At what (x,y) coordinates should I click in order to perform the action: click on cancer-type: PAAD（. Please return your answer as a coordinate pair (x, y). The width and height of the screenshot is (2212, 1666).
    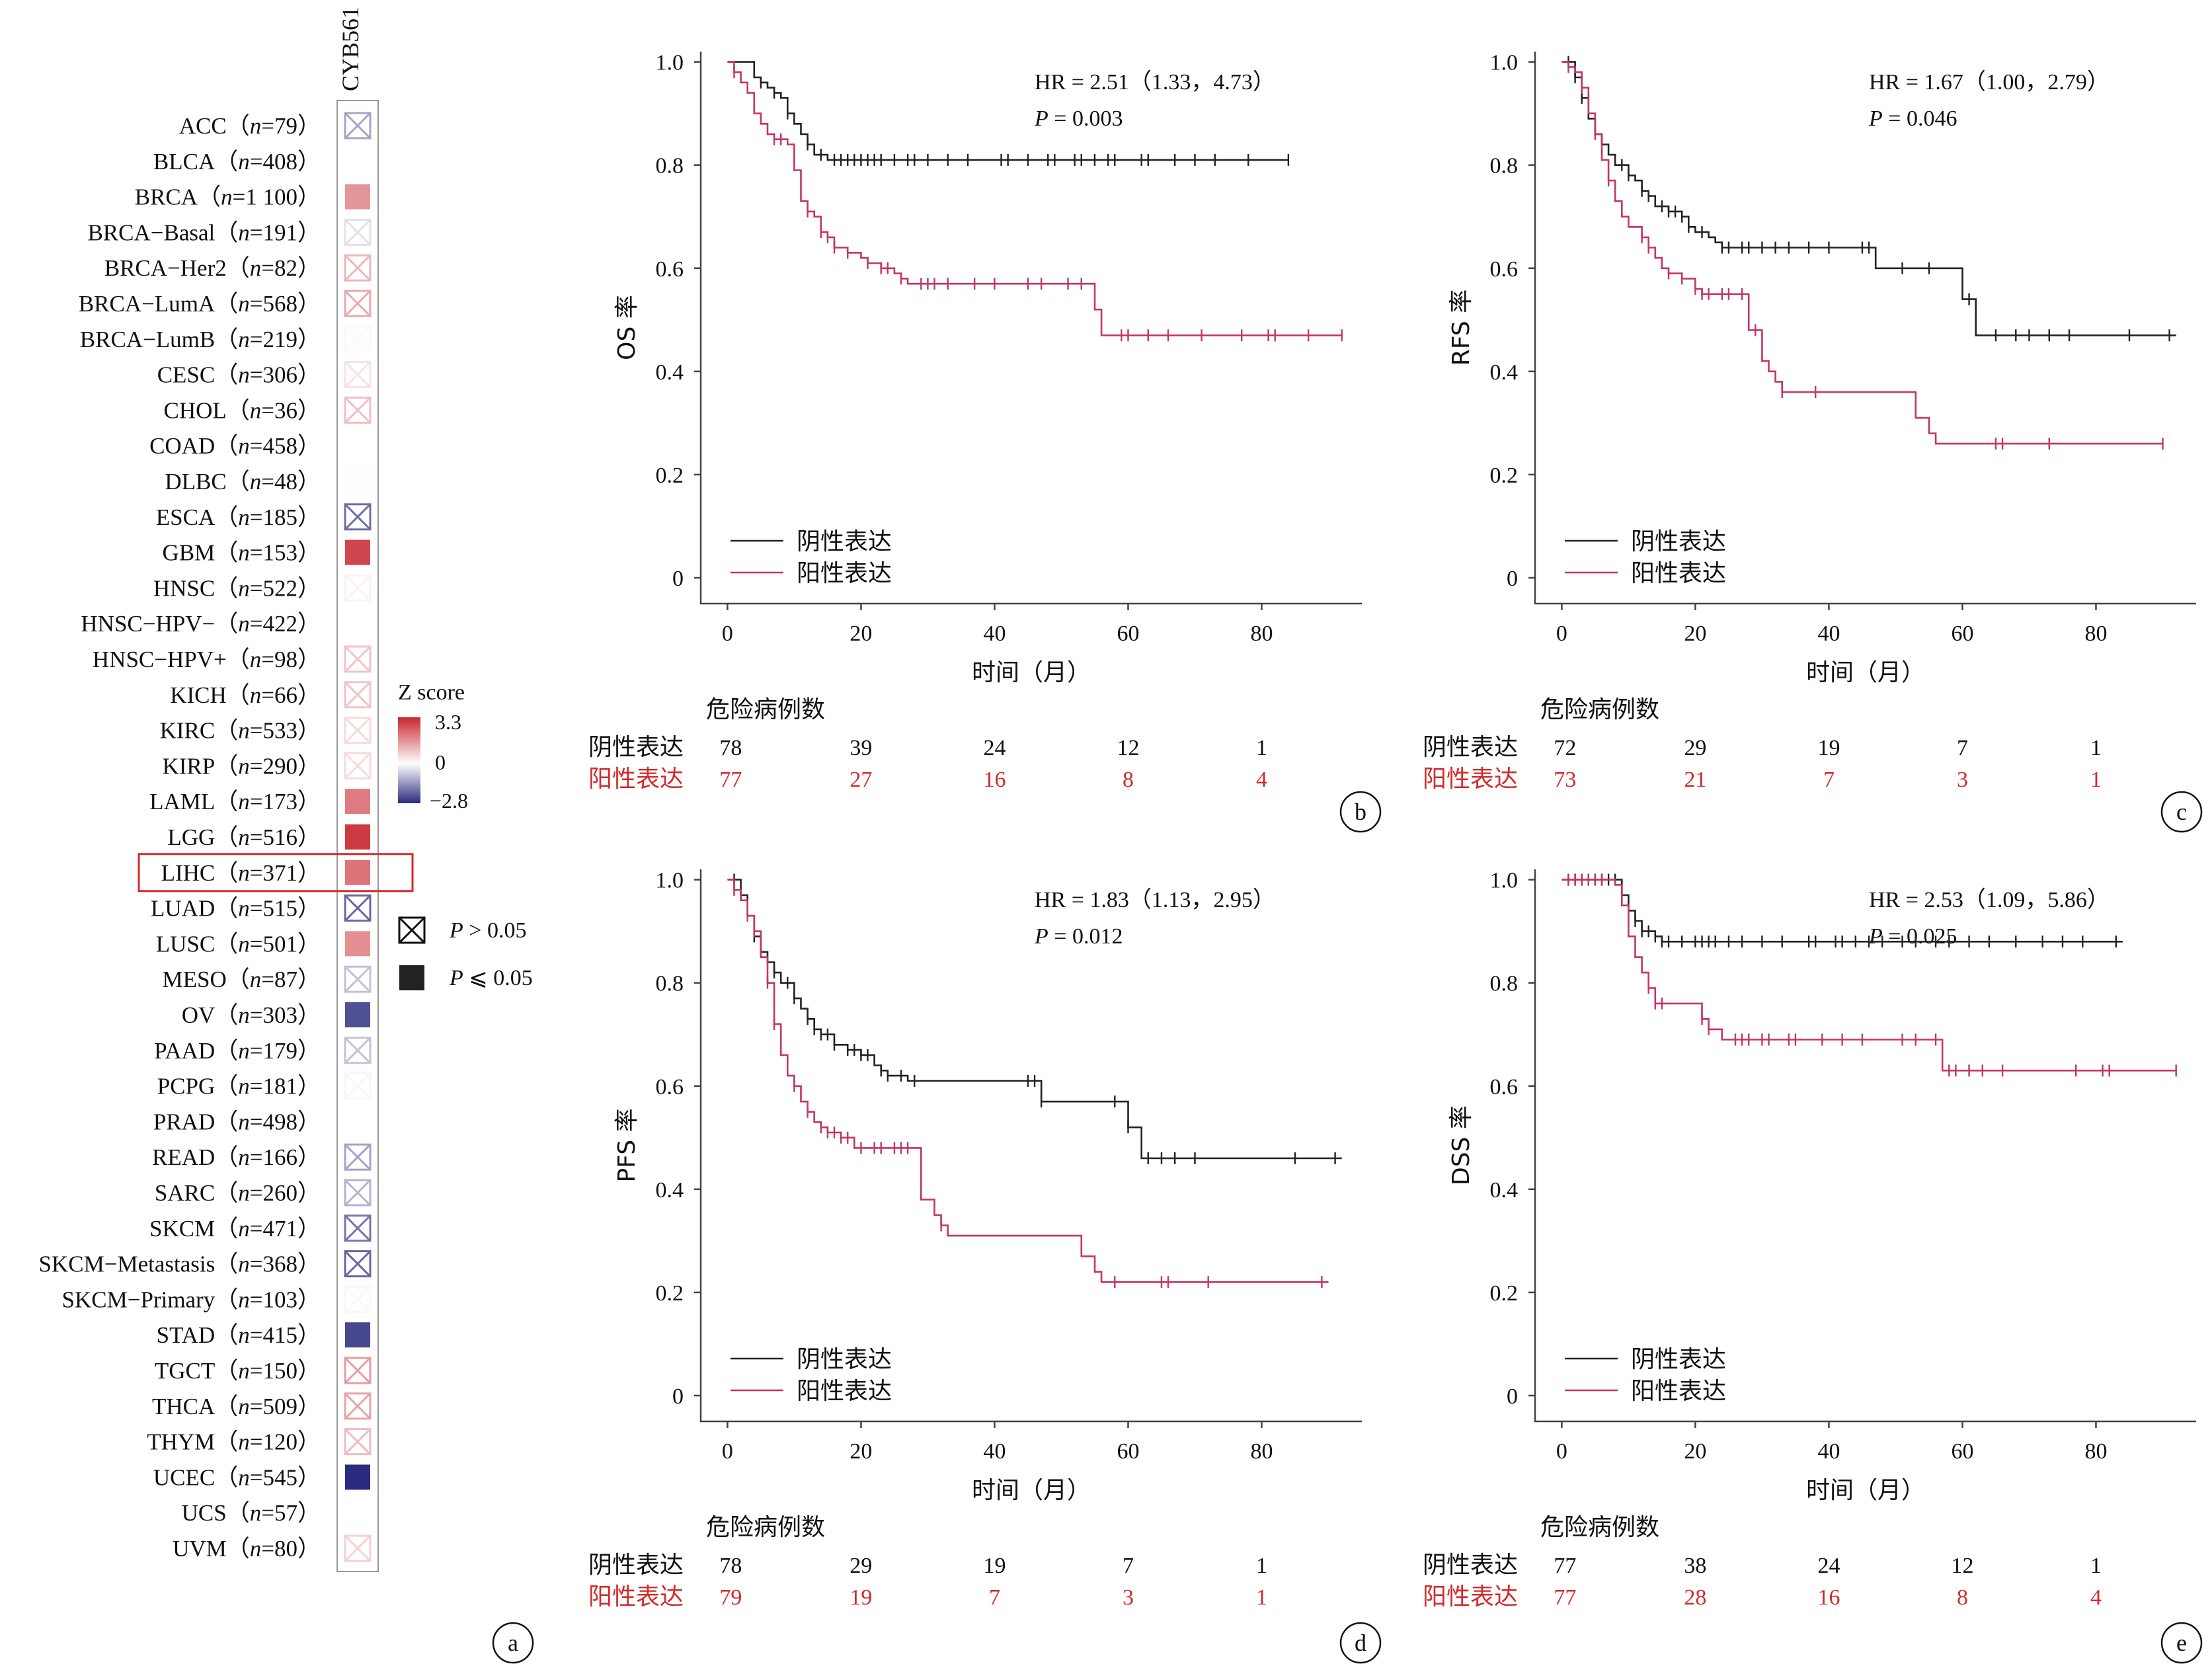
    Looking at the image, I should click on (196, 1051).